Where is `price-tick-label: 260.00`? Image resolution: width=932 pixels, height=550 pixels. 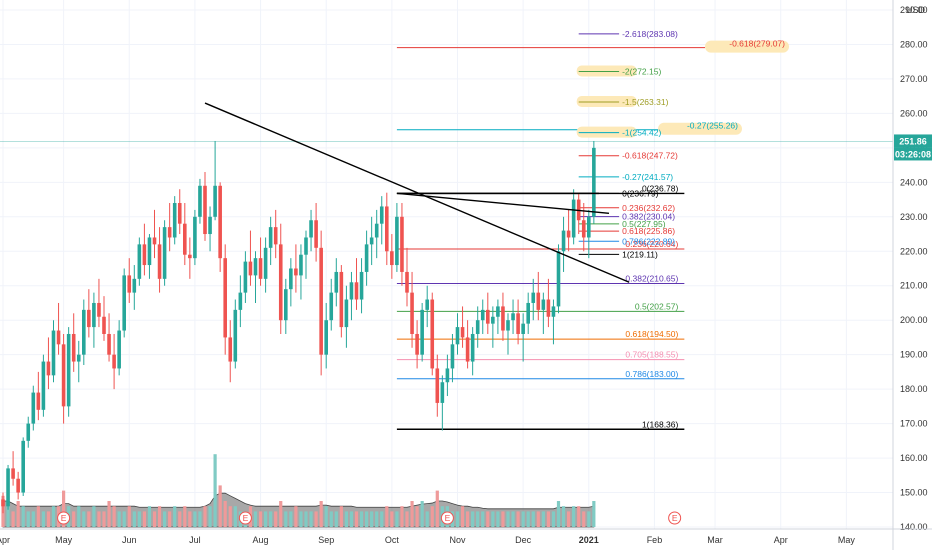
price-tick-label: 260.00 is located at coordinates (914, 113).